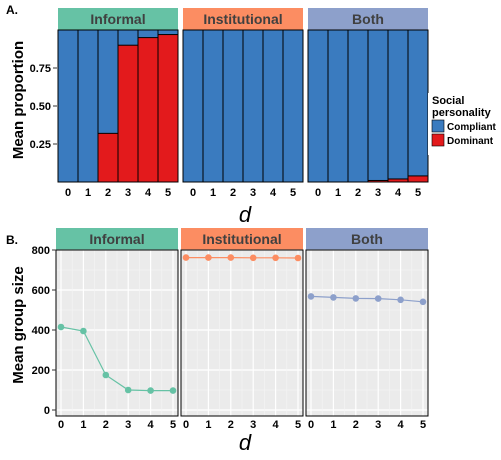 The height and width of the screenshot is (460, 501). I want to click on panel-a-y-tick-label: 0.50, so click(40, 107).